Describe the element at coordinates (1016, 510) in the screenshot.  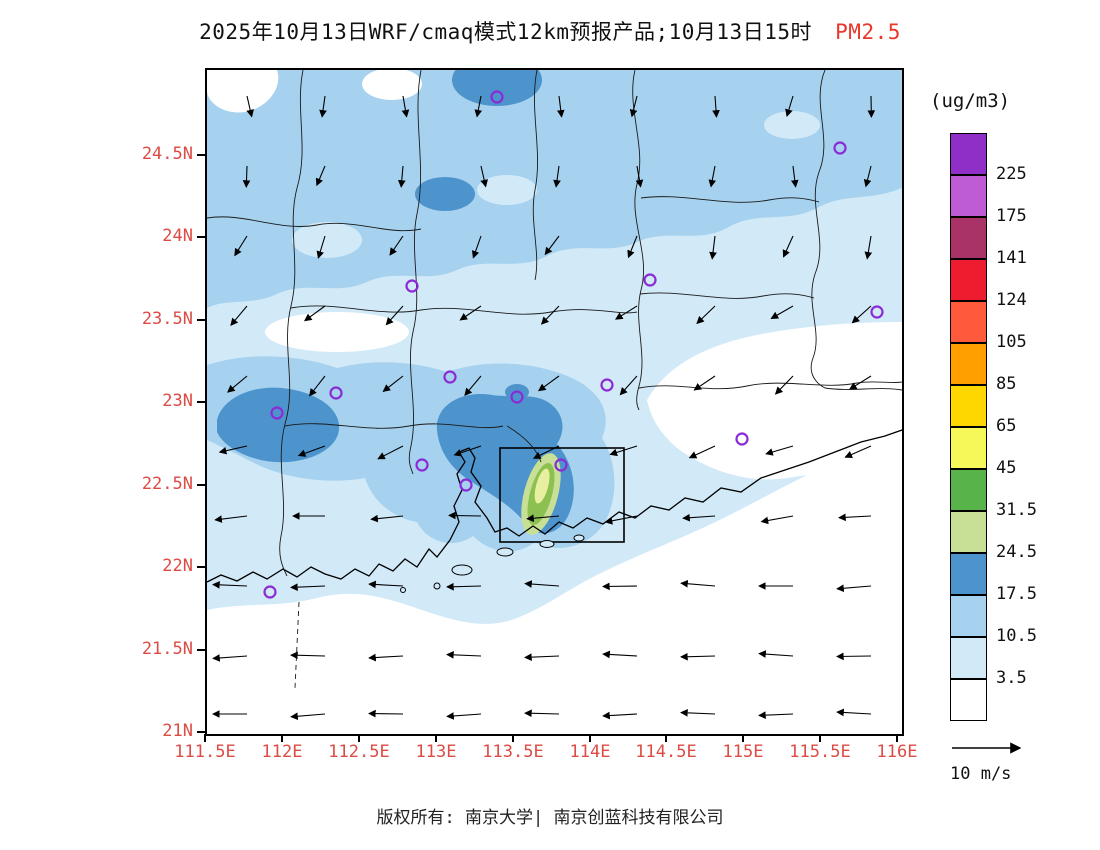
I see `colorbar-tick-label: 31.5` at that location.